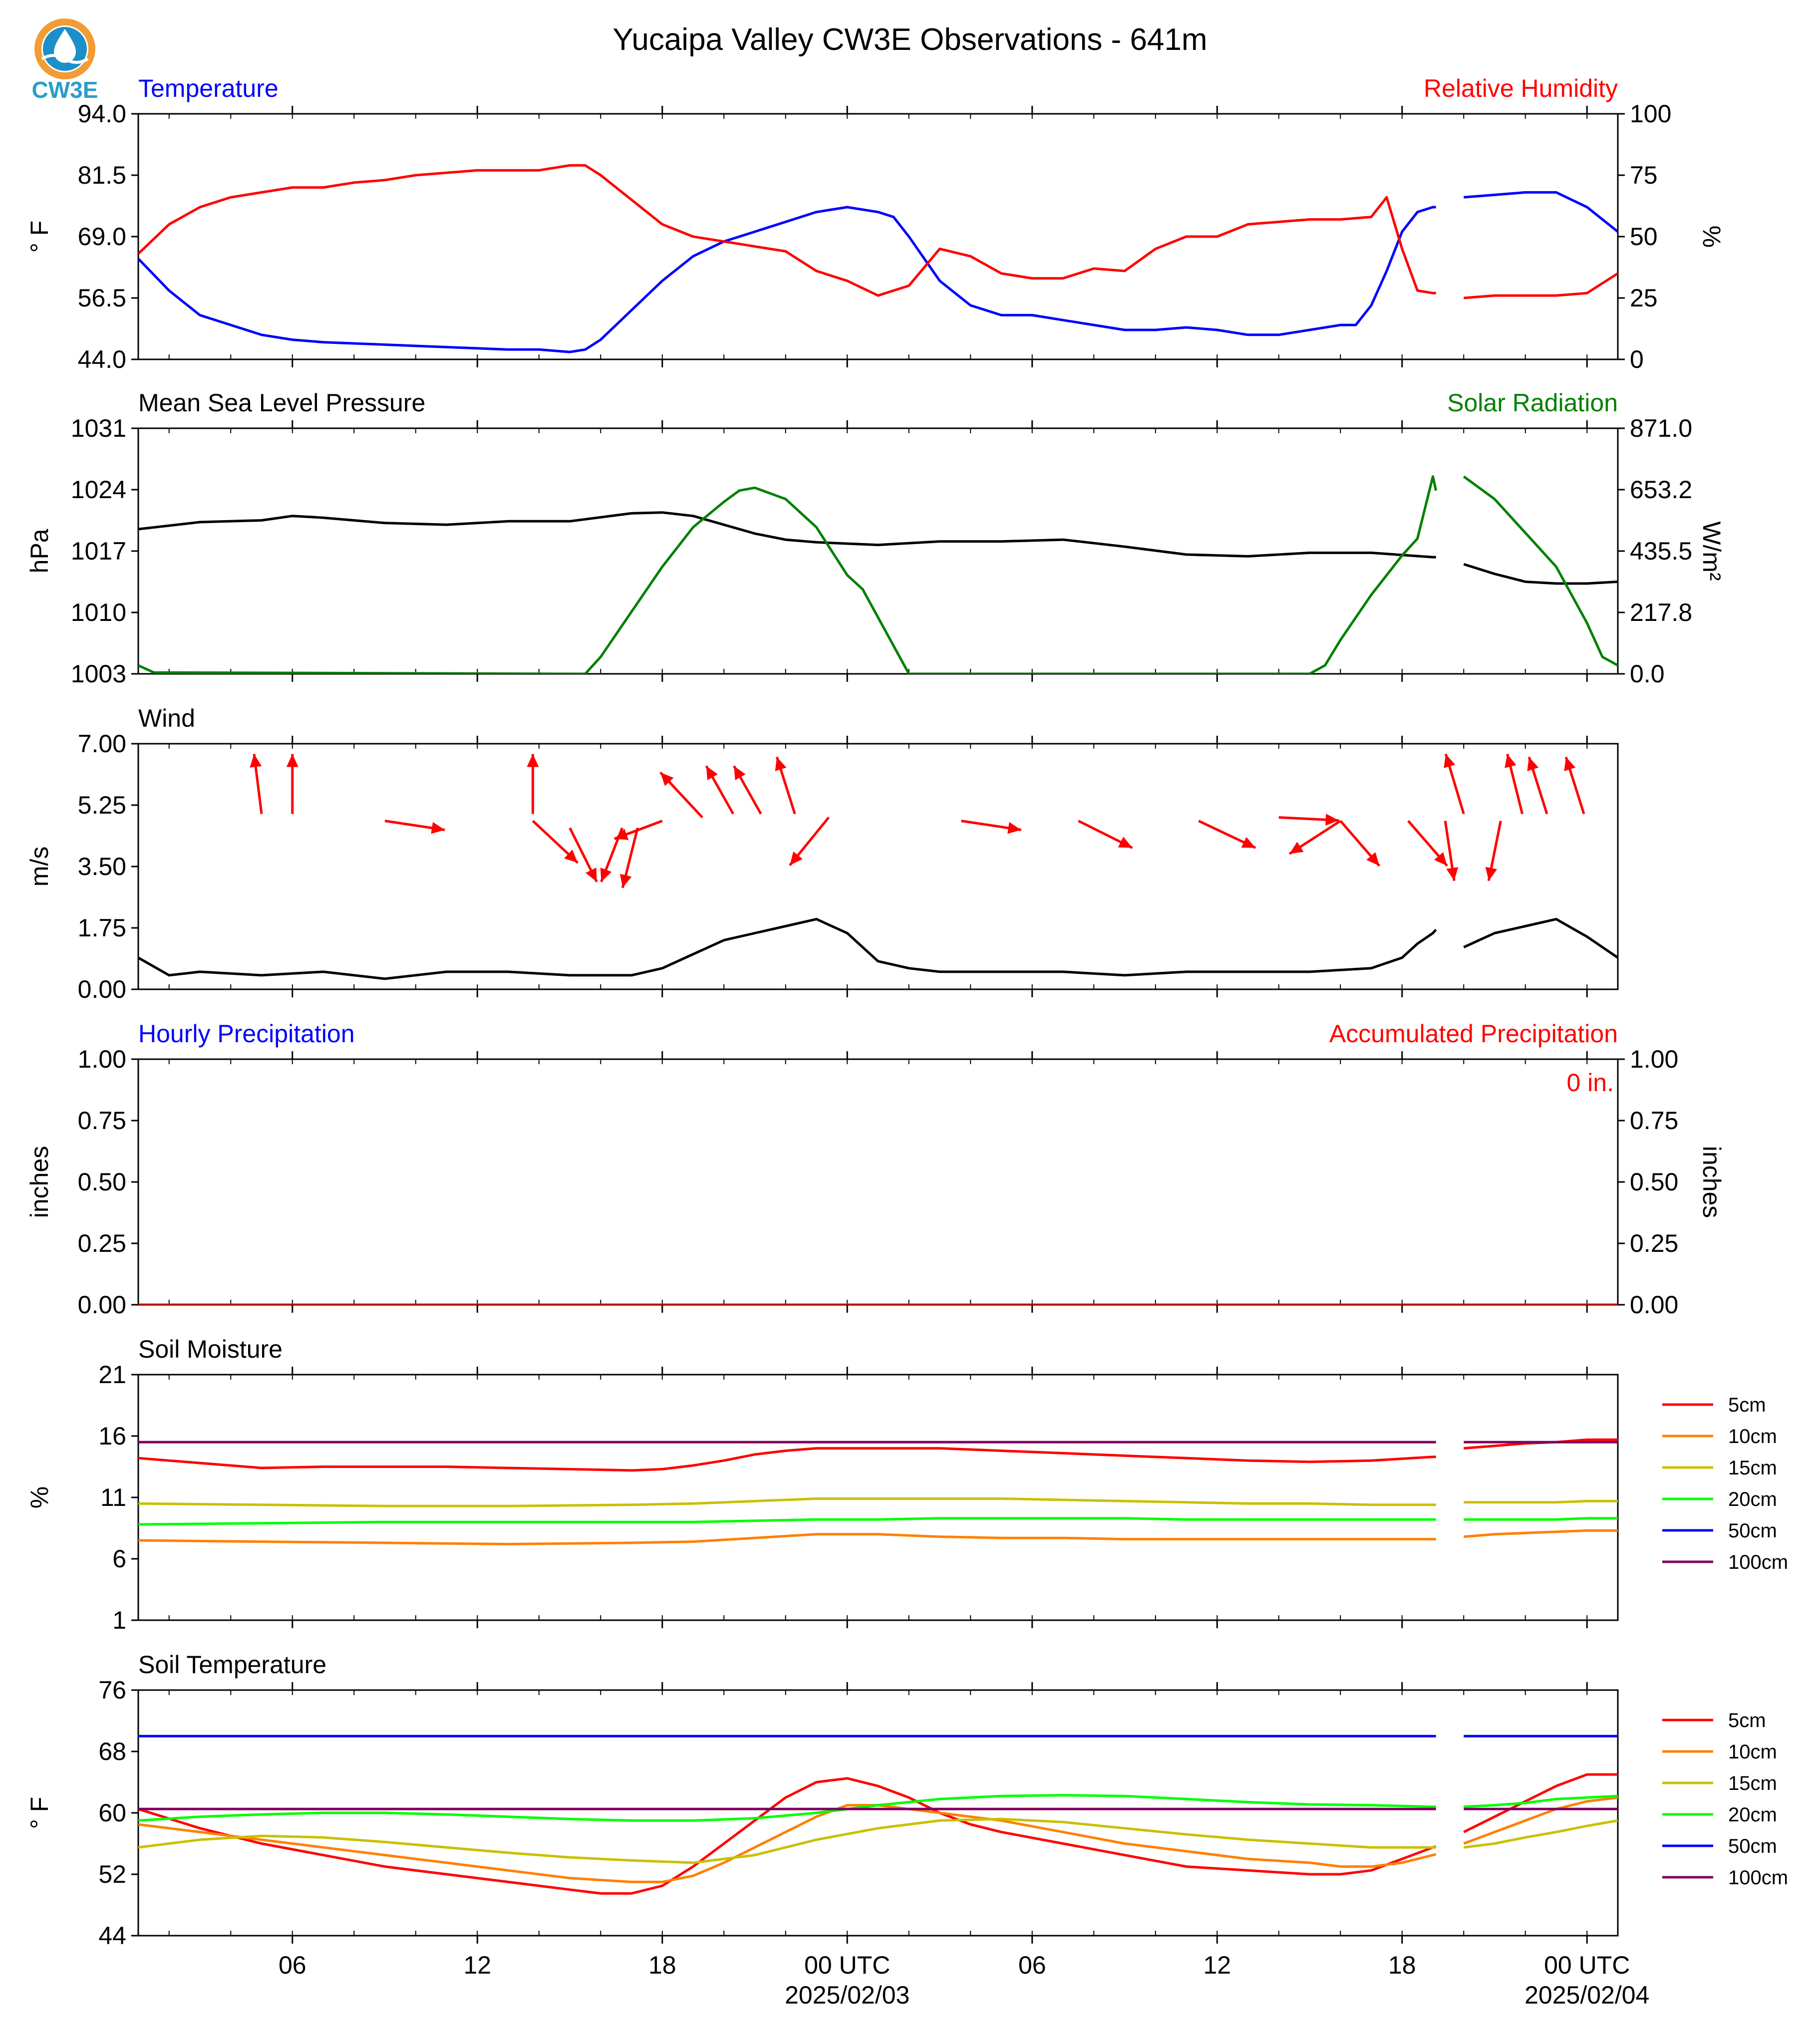  I want to click on legend-label: 15cm, so click(1752, 1783).